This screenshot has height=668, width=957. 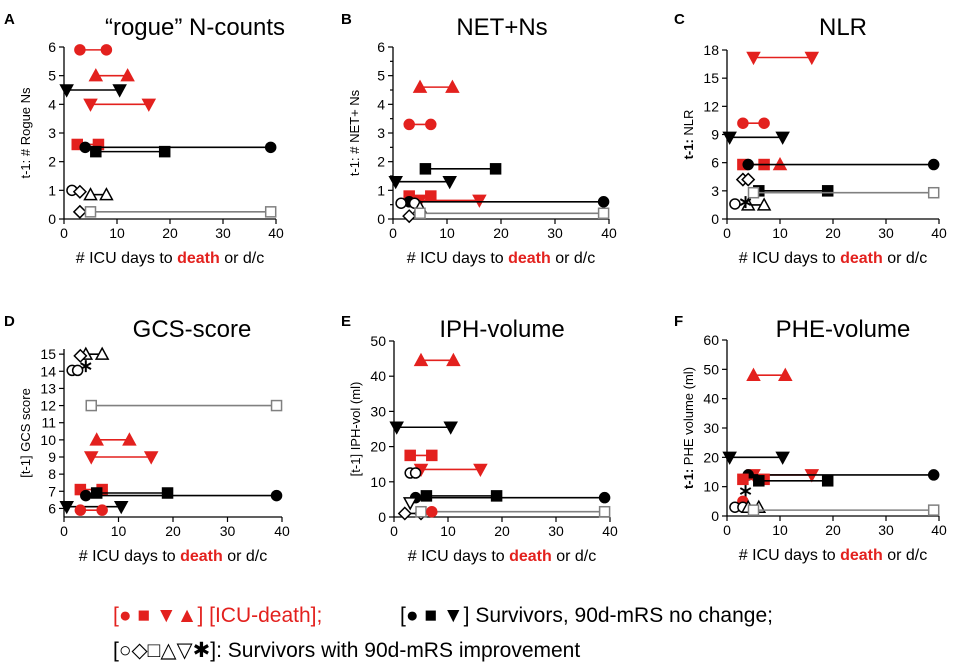 I want to click on y-axis-label: [t-1] GCS score, so click(x=25, y=433).